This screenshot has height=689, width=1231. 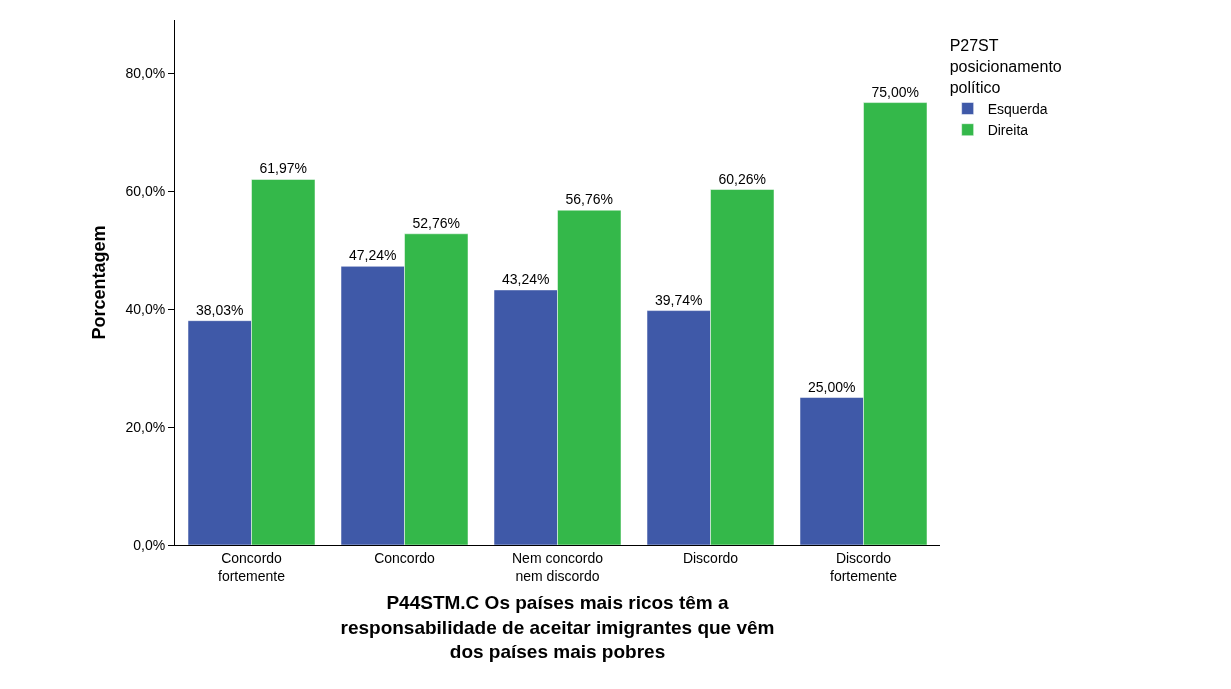 I want to click on data-label: 61,97%, so click(x=283, y=168).